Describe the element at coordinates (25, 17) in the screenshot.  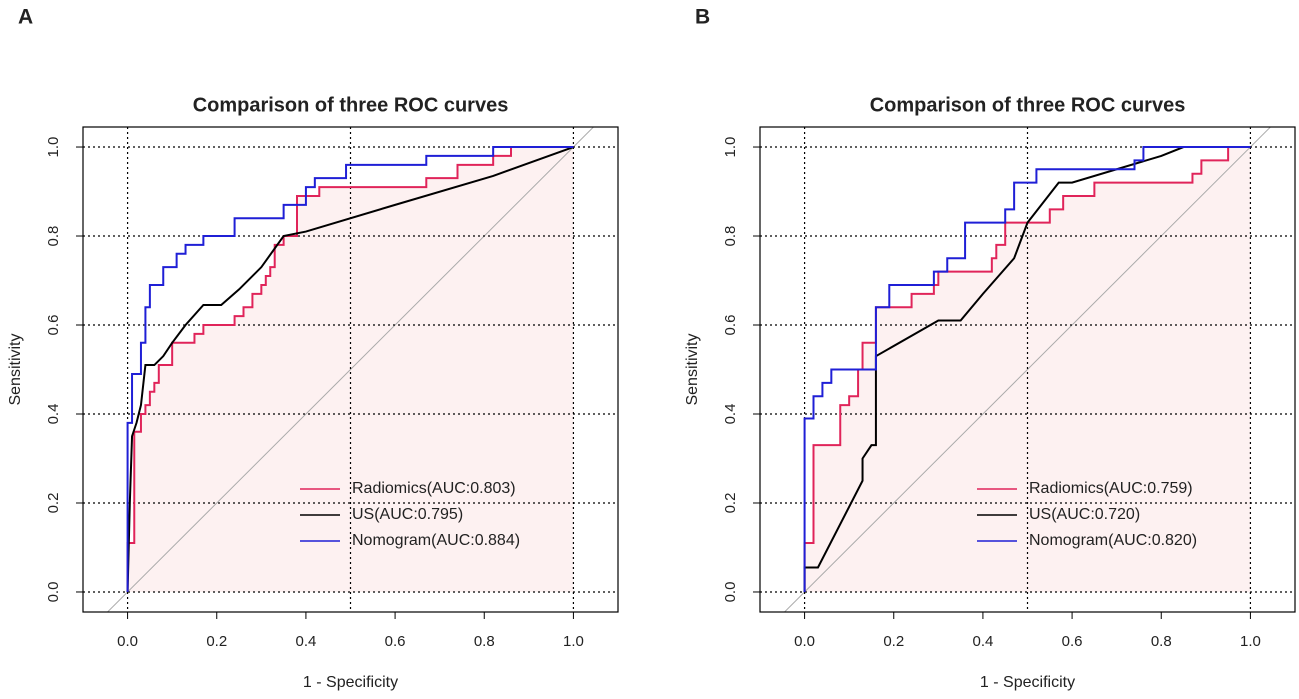
I see `panel-label: A` at that location.